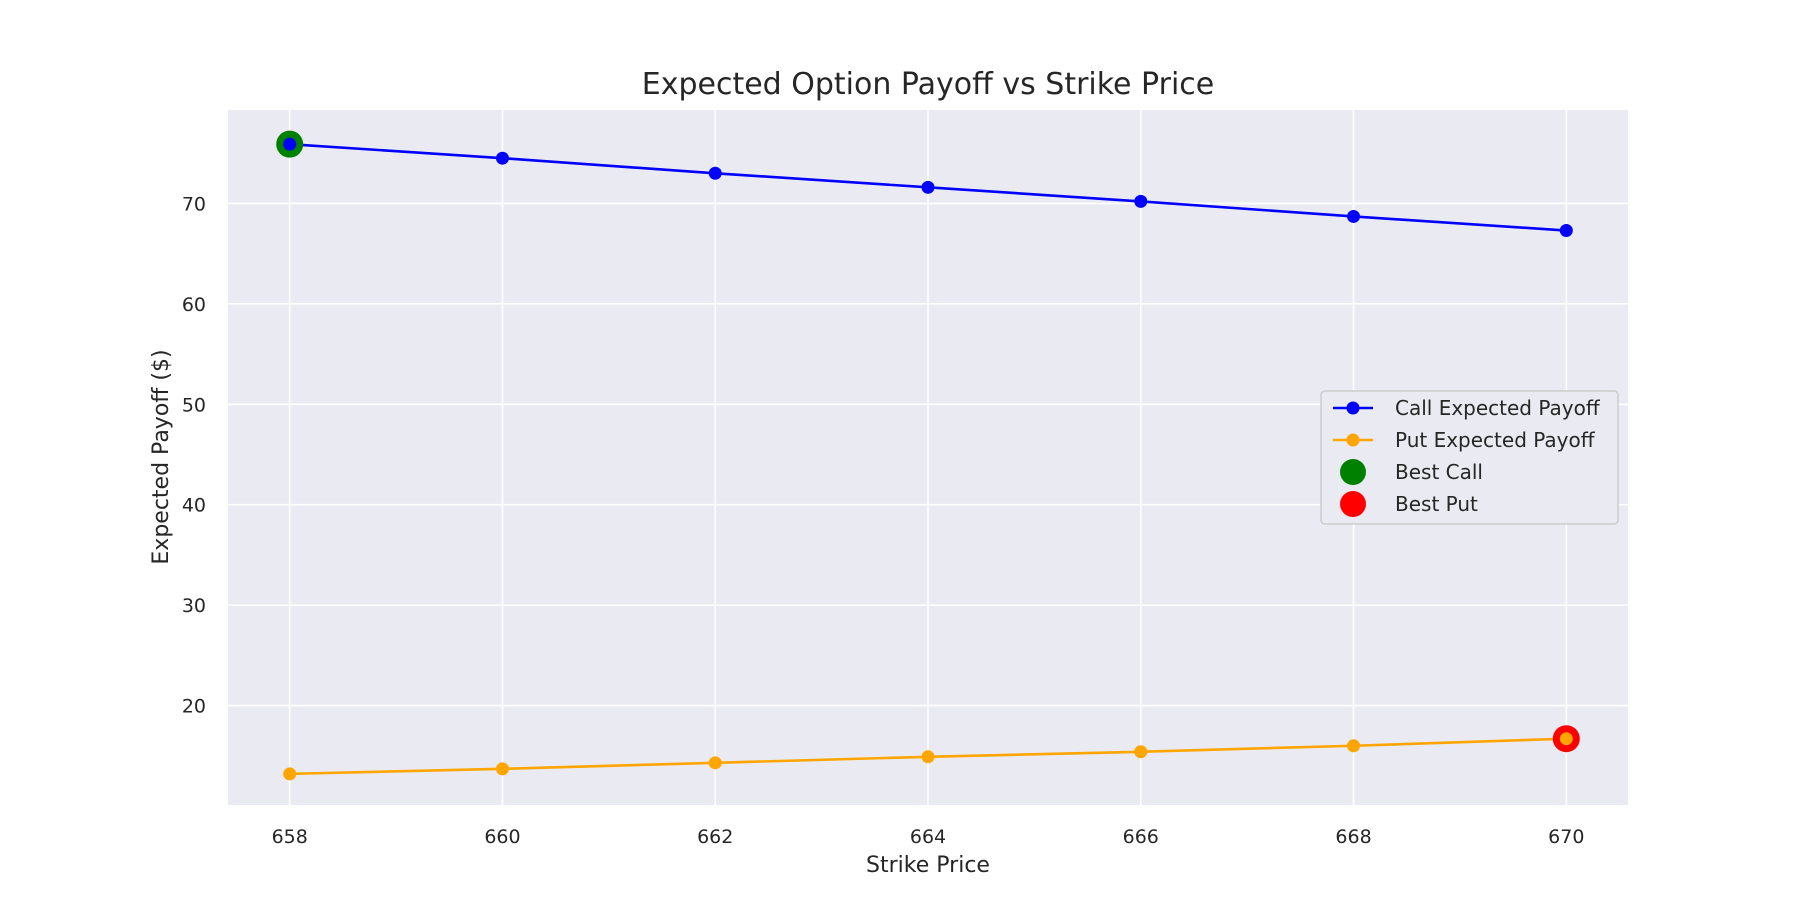  What do you see at coordinates (1141, 837) in the screenshot?
I see `x-tick-label: 666` at bounding box center [1141, 837].